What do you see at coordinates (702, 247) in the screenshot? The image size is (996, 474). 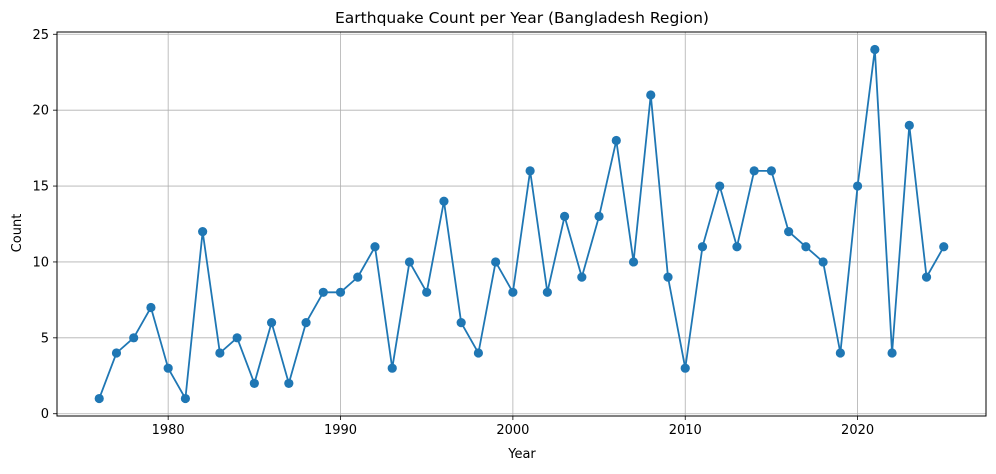 I see `data-point: 2011: 11` at bounding box center [702, 247].